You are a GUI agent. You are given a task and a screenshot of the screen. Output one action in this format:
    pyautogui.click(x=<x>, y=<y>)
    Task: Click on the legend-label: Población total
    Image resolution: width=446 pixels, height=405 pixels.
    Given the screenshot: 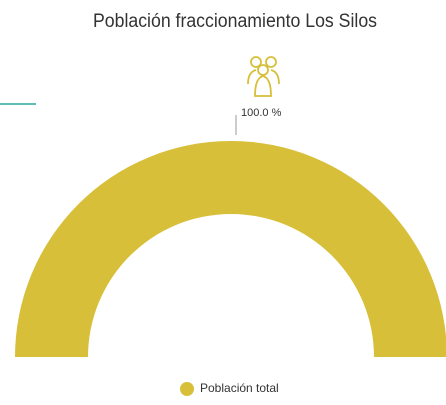 What is the action you would take?
    pyautogui.click(x=239, y=388)
    